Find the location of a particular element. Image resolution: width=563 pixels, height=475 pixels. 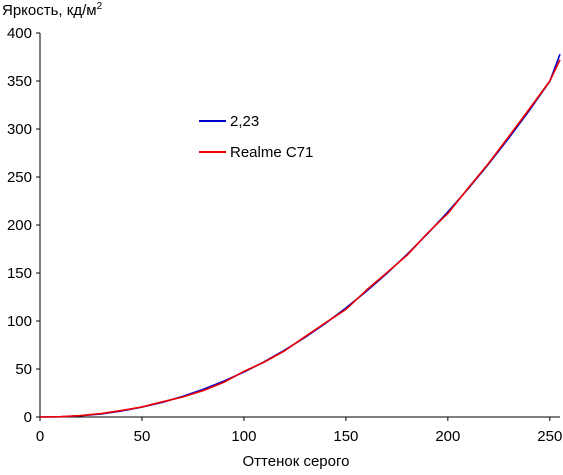

y-tick-label: 250 is located at coordinates (19, 177).